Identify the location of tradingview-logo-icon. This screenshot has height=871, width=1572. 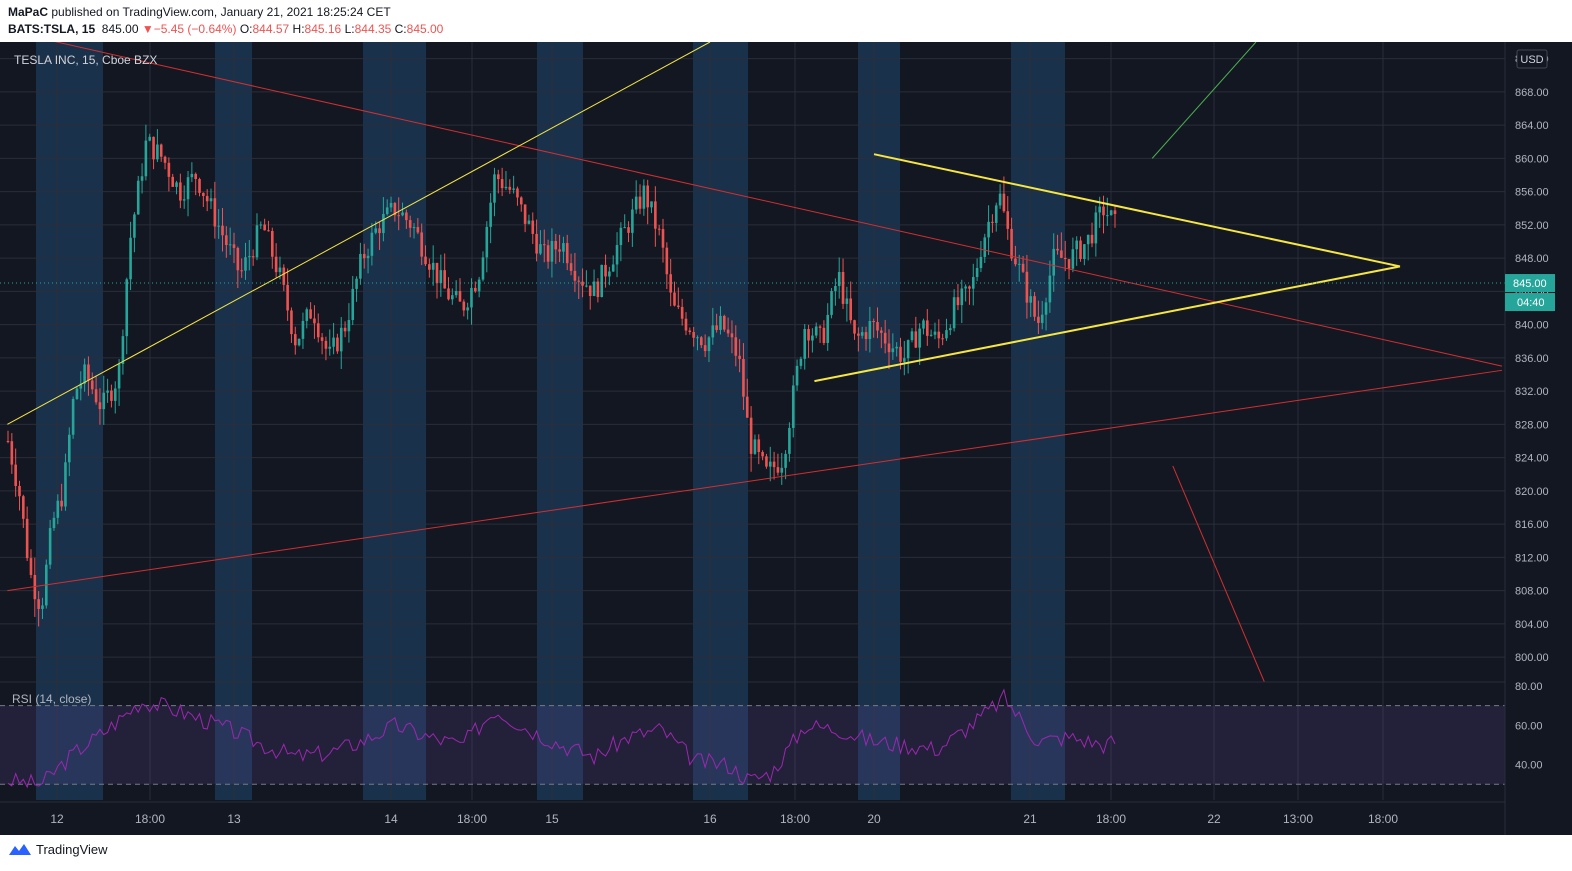
(20, 849).